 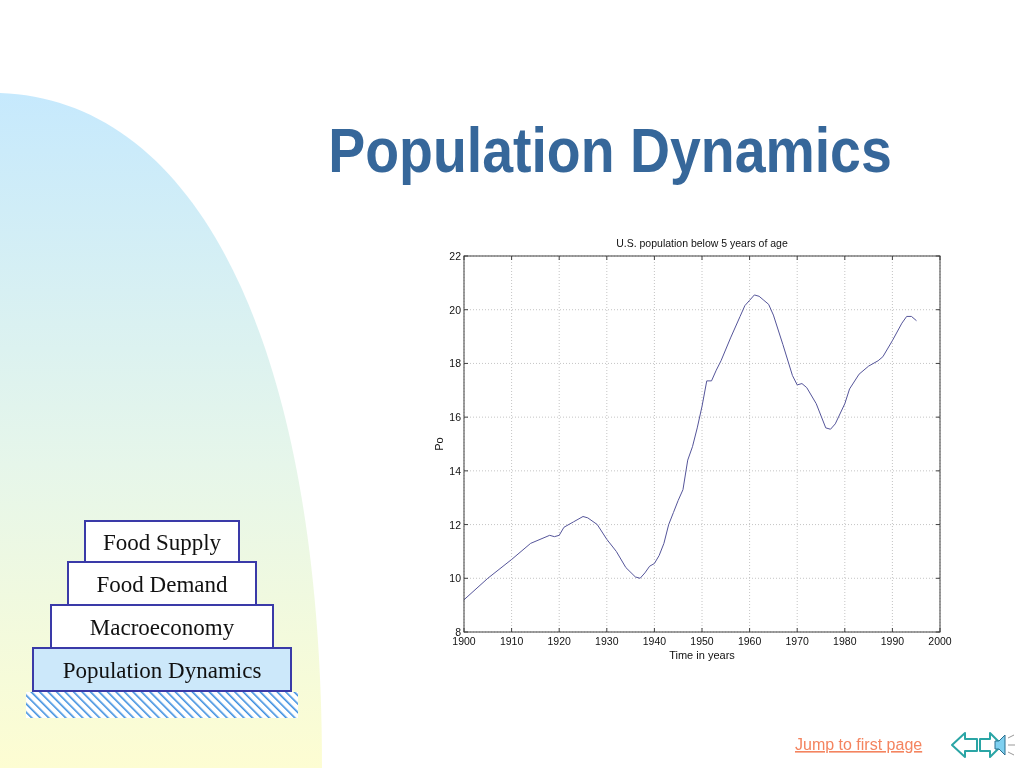 I want to click on x-tick-label: 1930, so click(x=607, y=641).